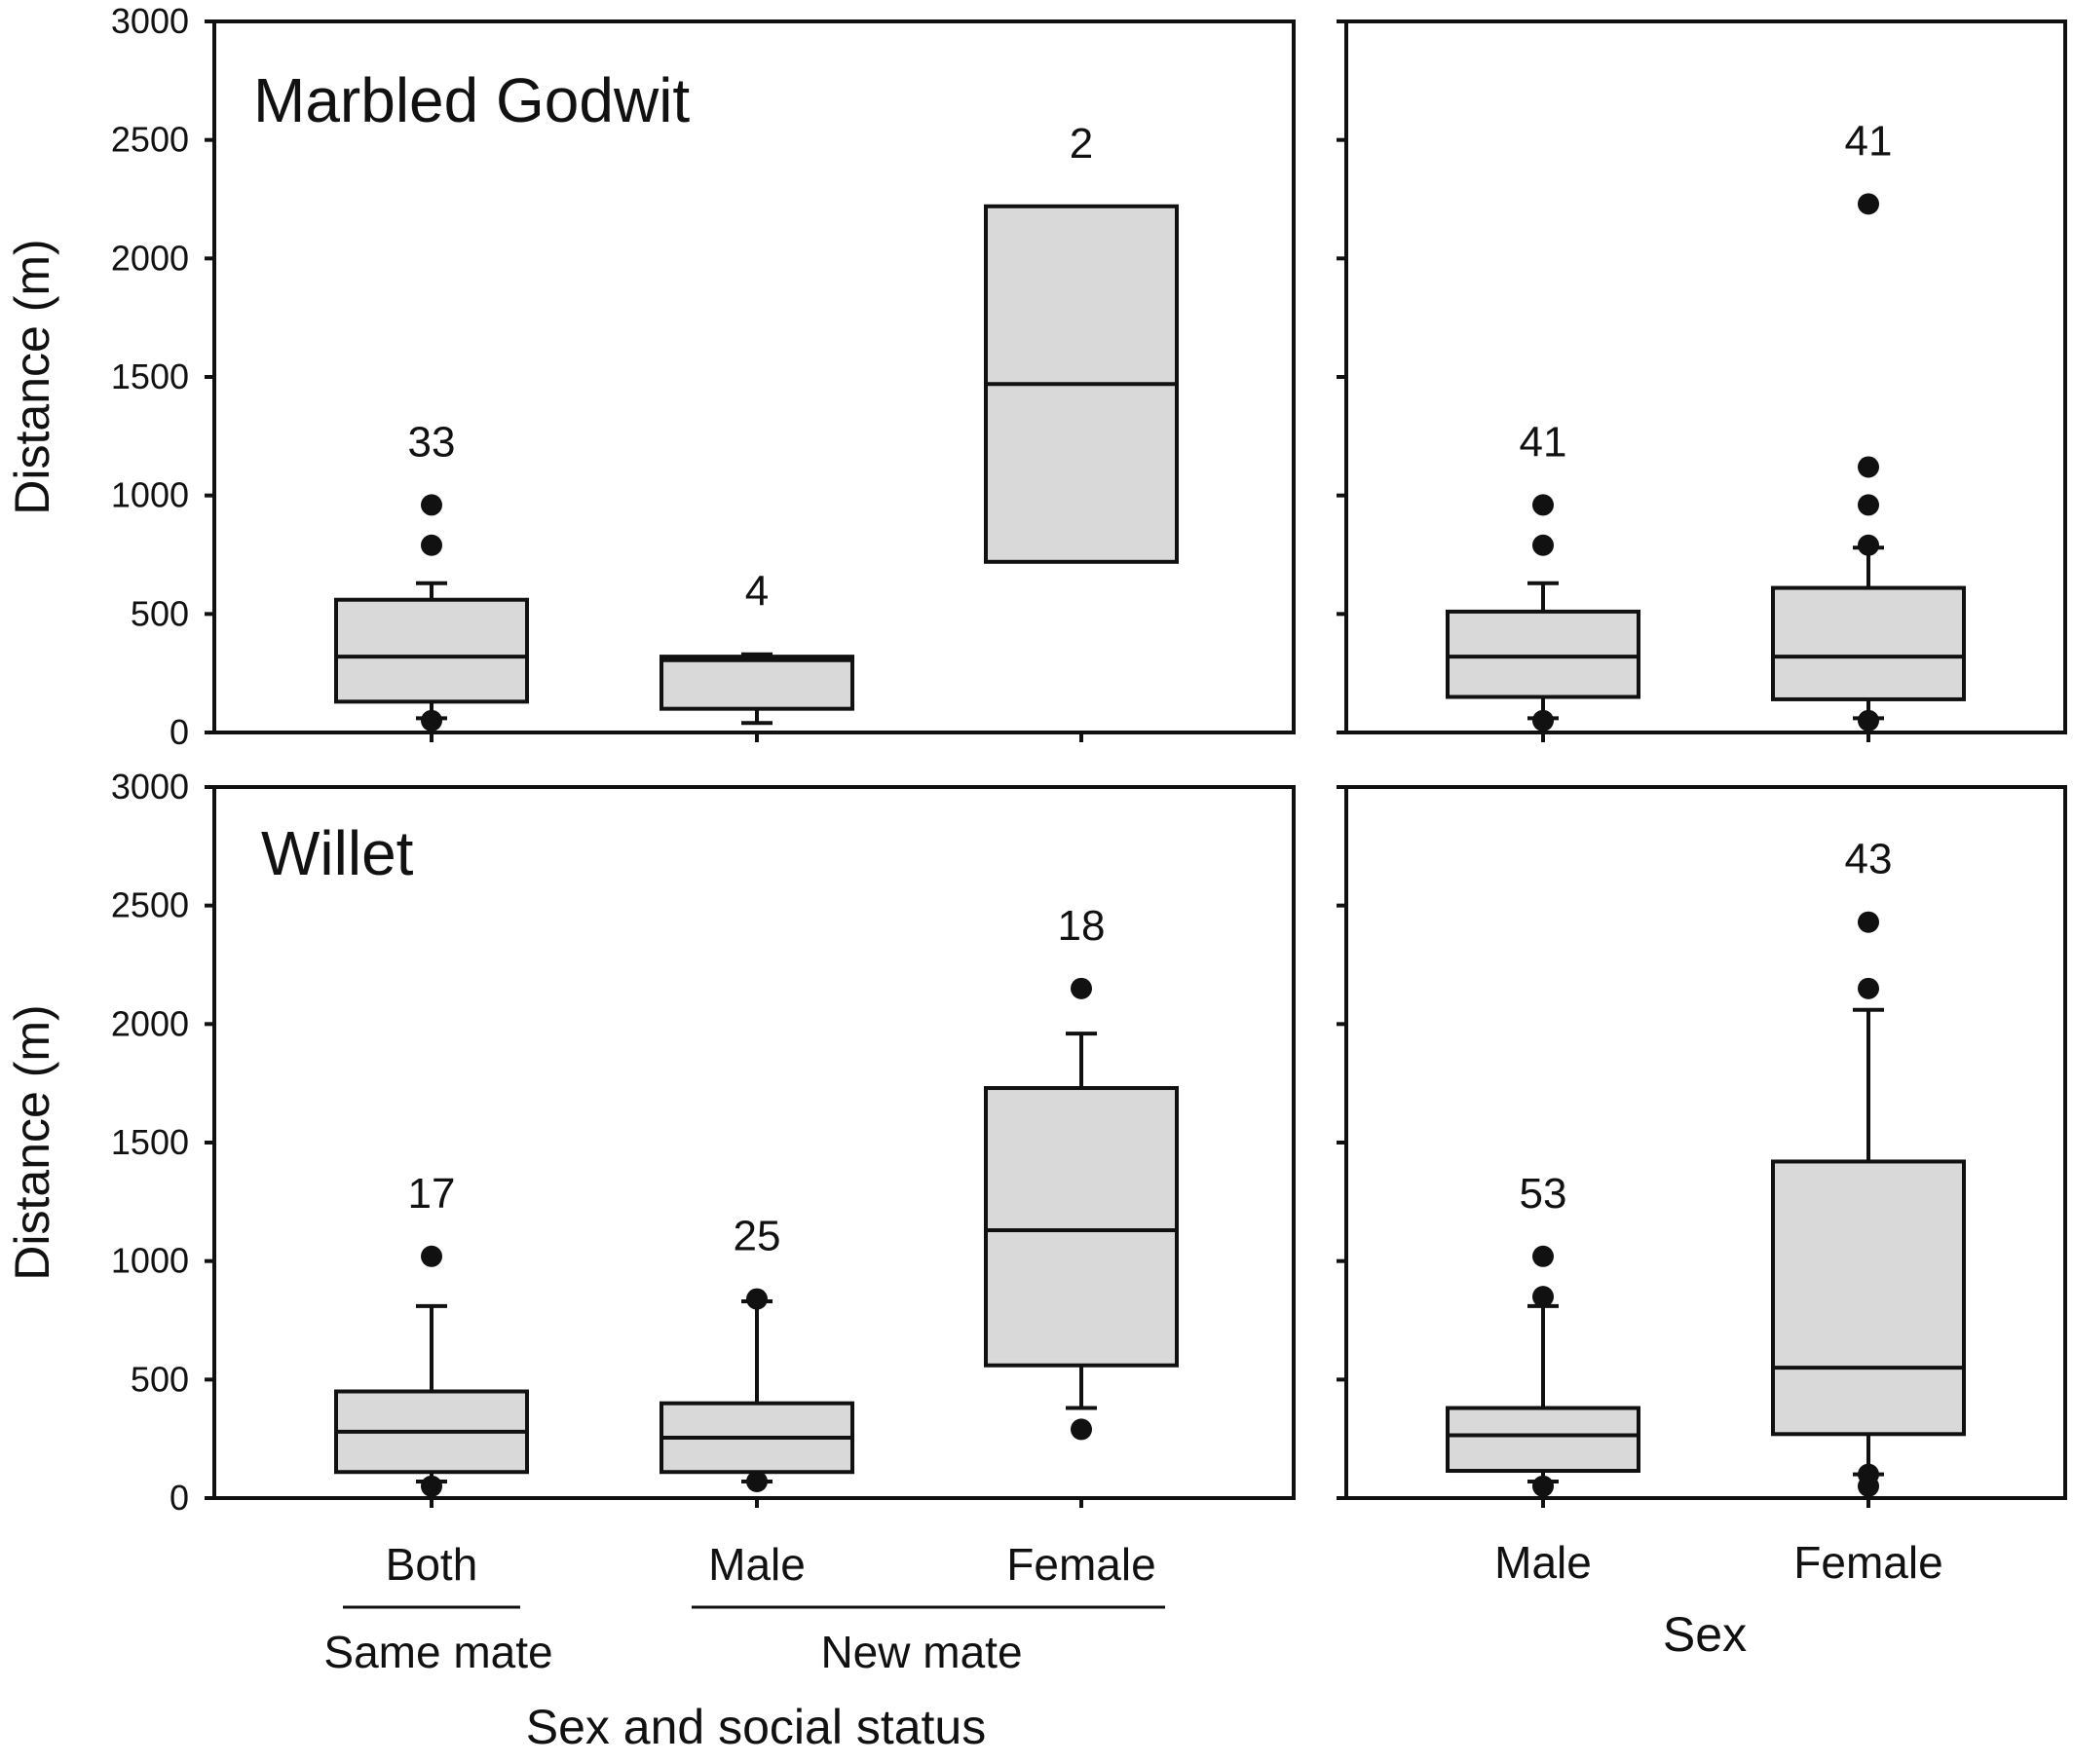 Image resolution: width=2073 pixels, height=1764 pixels. Describe the element at coordinates (431, 1333) in the screenshot. I see `box-both: 17` at that location.